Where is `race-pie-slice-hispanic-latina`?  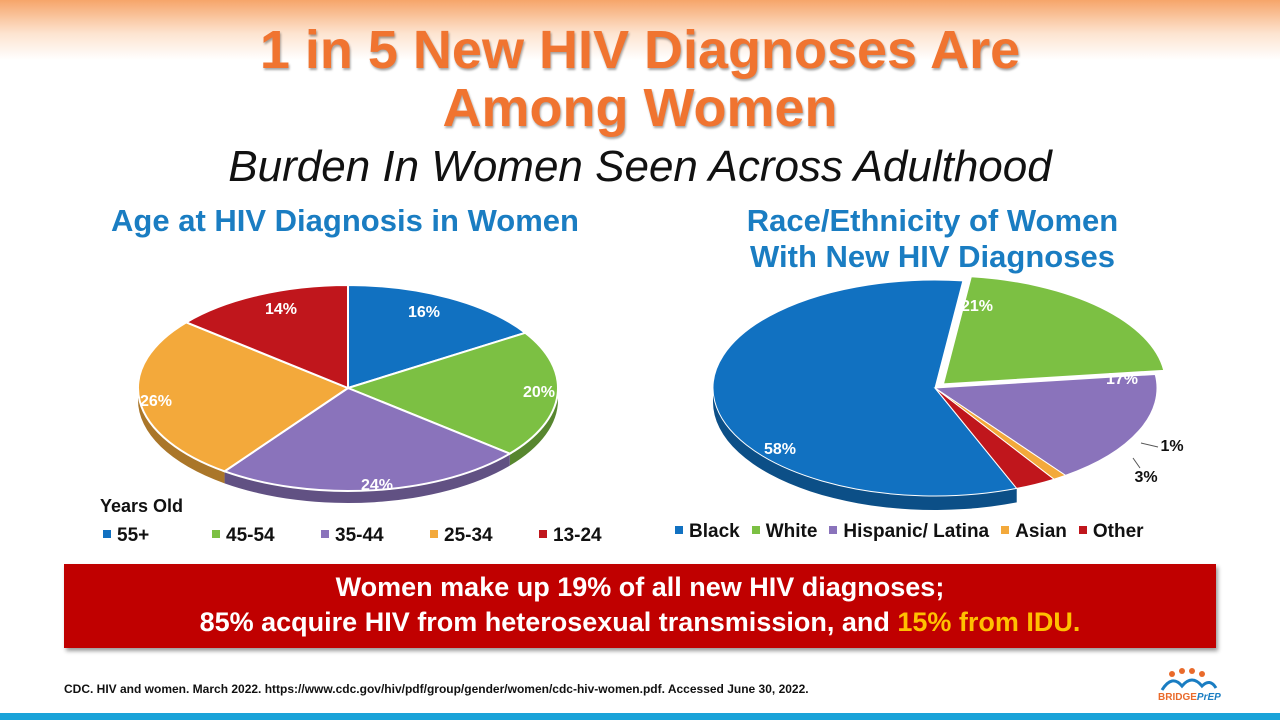
race-pie-slice-hispanic-latina is located at coordinates (1045, 424).